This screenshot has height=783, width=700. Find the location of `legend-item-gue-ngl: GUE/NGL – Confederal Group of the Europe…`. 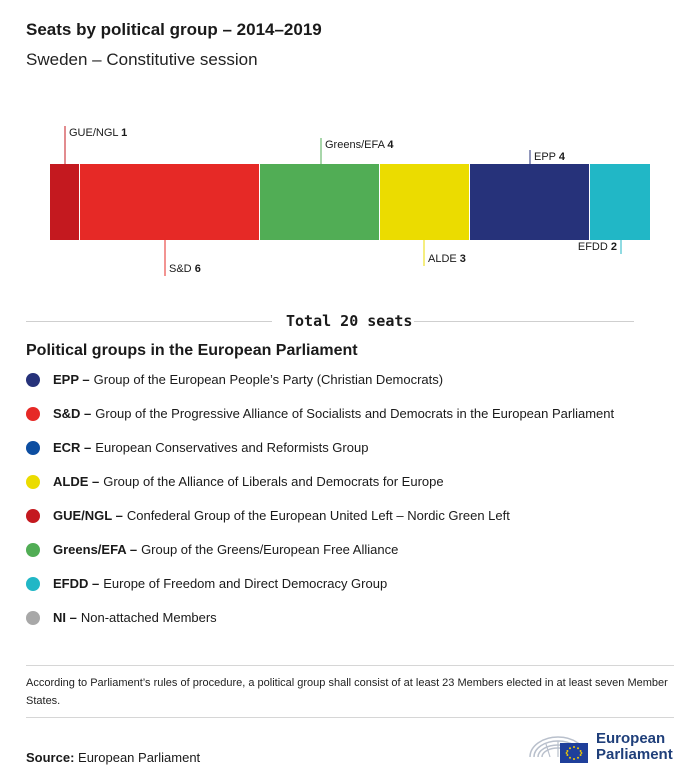

legend-item-gue-ngl: GUE/NGL – Confederal Group of the Europe… is located at coordinates (320, 525).